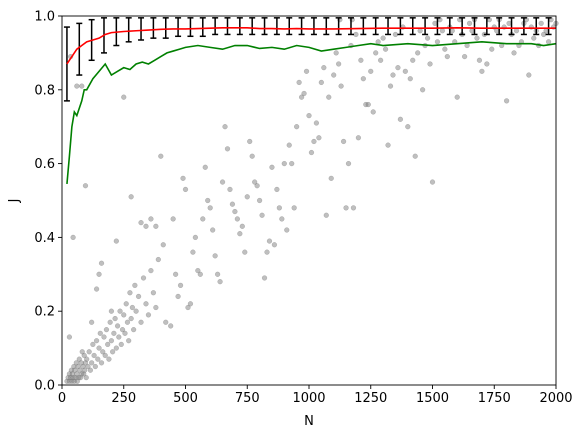 The height and width of the screenshot is (438, 582). I want to click on x-tick-label: 750, so click(247, 398).